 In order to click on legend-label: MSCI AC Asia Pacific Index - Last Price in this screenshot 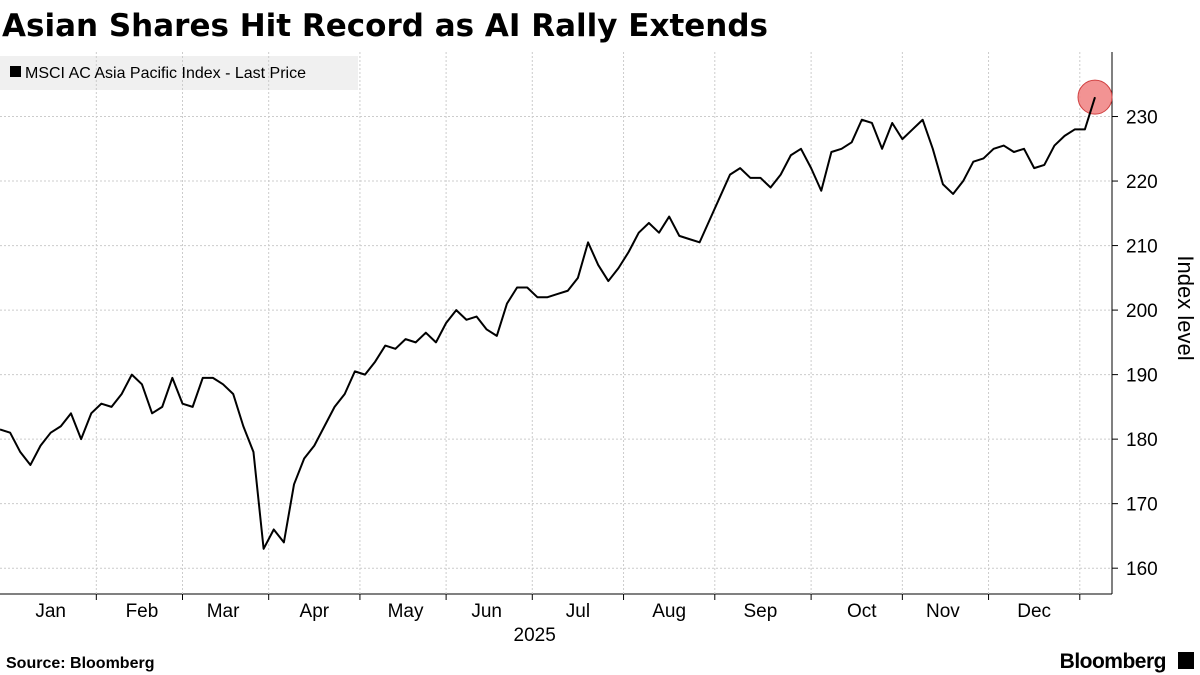, I will do `click(165, 73)`.